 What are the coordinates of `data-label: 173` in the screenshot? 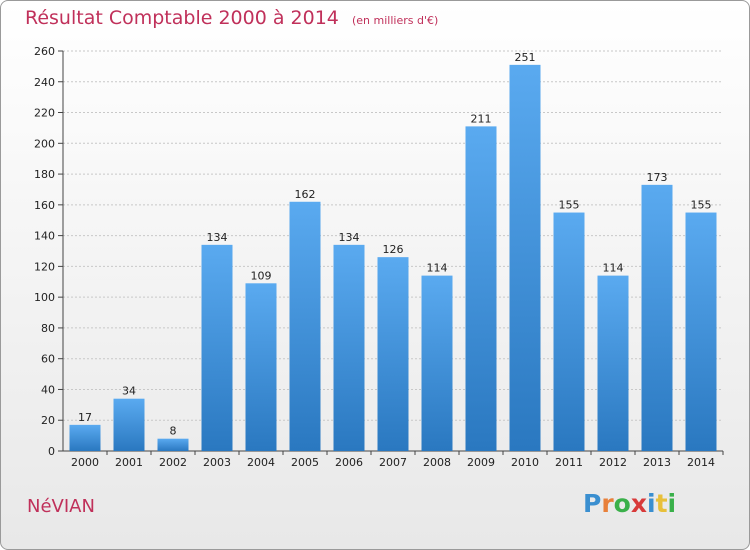 It's located at (657, 177).